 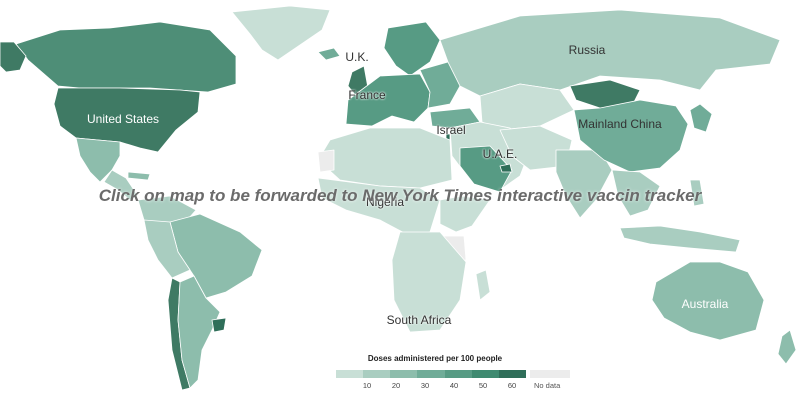 What do you see at coordinates (631, 136) in the screenshot?
I see `mainland-china` at bounding box center [631, 136].